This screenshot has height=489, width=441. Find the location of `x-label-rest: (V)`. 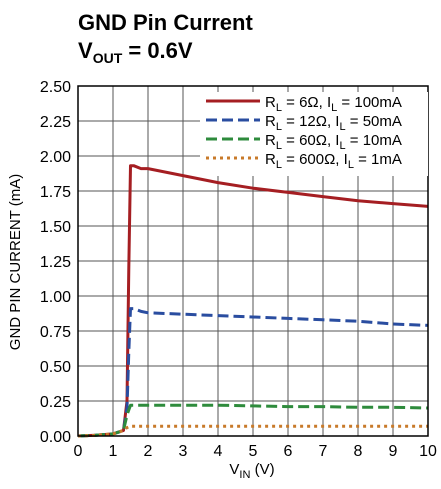

x-label-rest: (V) is located at coordinates (262, 469).